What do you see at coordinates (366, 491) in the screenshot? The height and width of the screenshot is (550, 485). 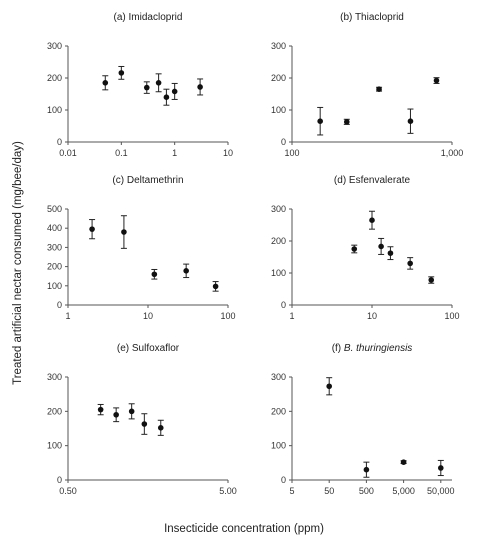 I see `x-tick-label: 500` at bounding box center [366, 491].